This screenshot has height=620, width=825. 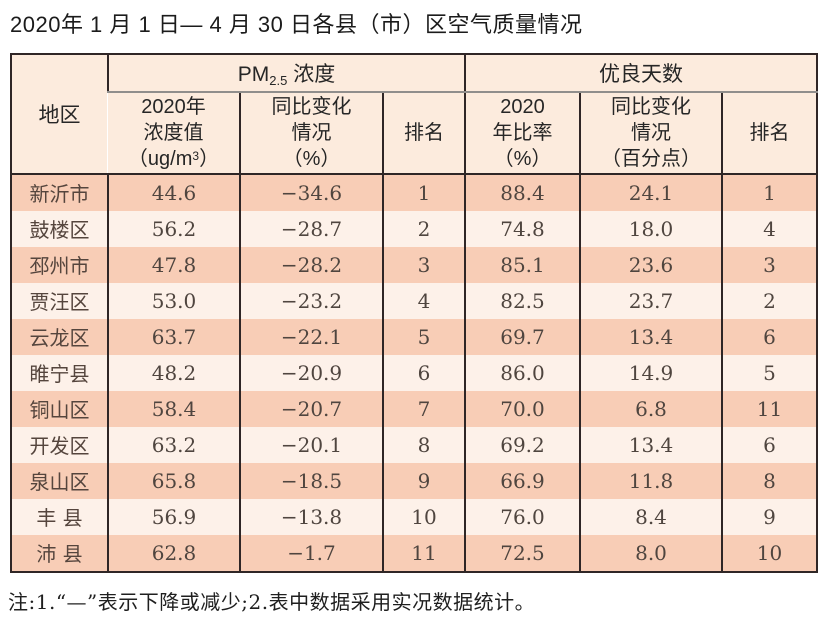 What do you see at coordinates (311, 444) in the screenshot?
I see `cell-pm25-yoy: −20.1` at bounding box center [311, 444].